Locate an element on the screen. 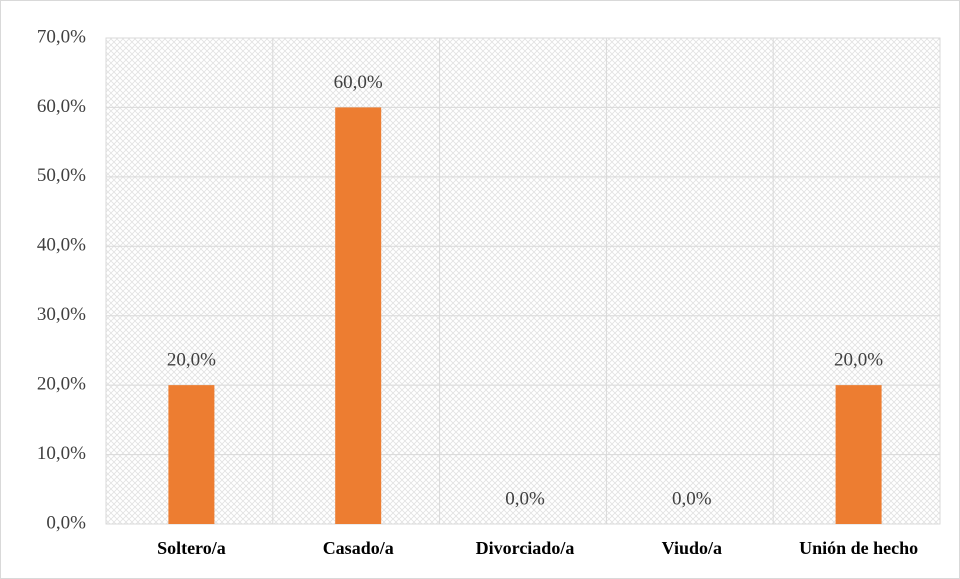  x-tick-label: Divorciado/a is located at coordinates (525, 548).